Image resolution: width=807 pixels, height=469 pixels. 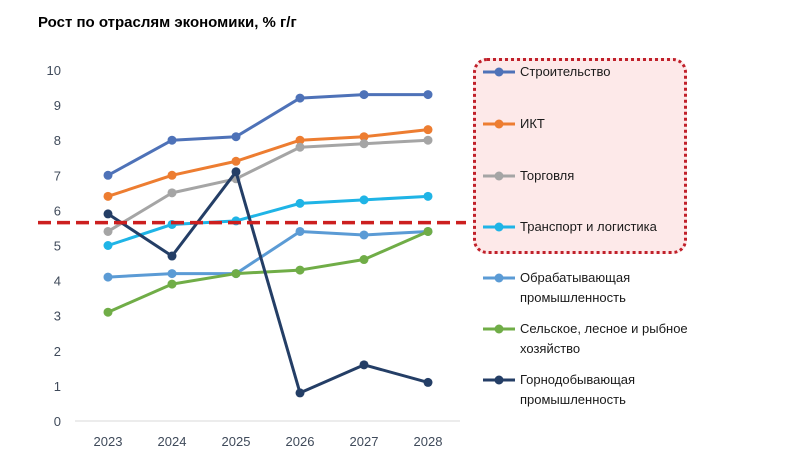 What do you see at coordinates (547, 175) in the screenshot?
I see `legend-label: Торговля` at bounding box center [547, 175].